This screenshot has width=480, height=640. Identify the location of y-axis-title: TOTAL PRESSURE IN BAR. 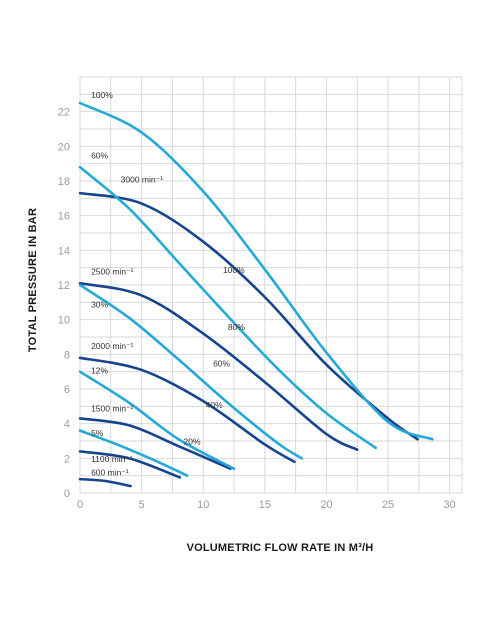
(33, 280).